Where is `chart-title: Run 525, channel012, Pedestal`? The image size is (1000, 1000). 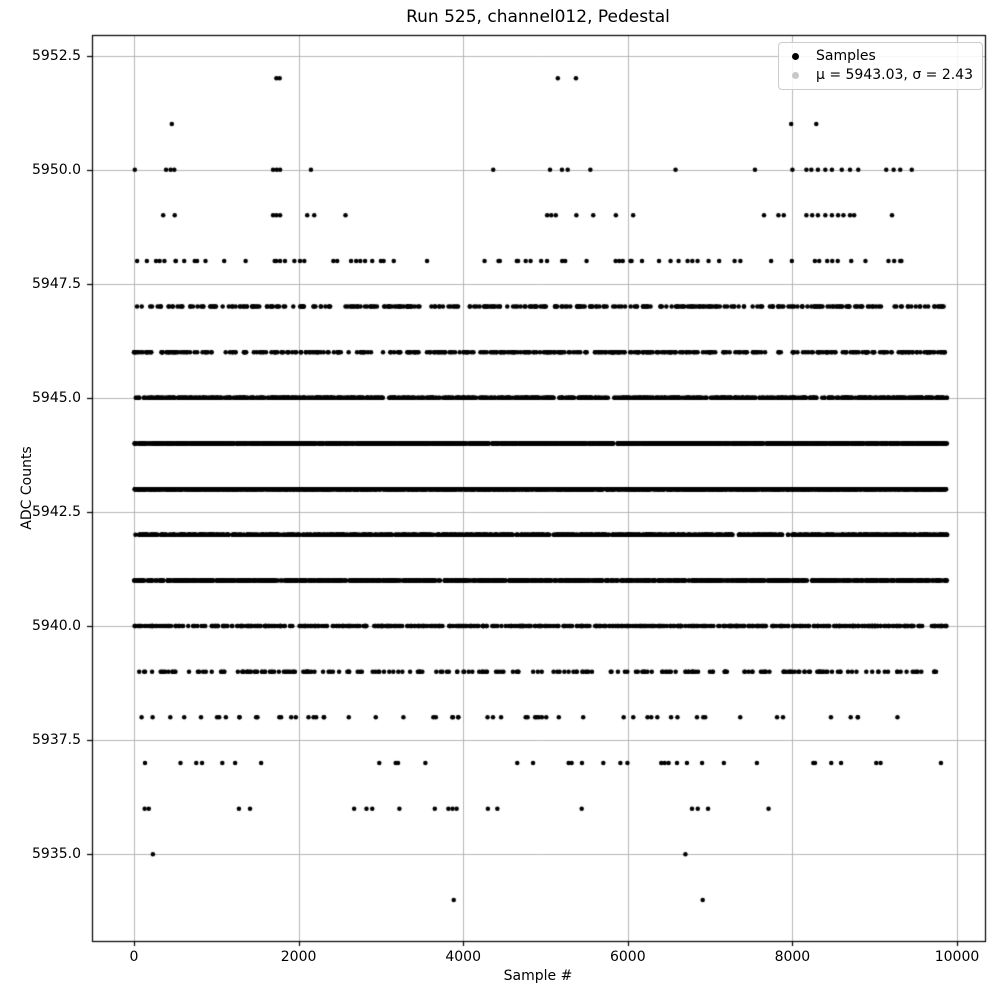
chart-title: Run 525, channel012, Pedestal is located at coordinates (538, 17).